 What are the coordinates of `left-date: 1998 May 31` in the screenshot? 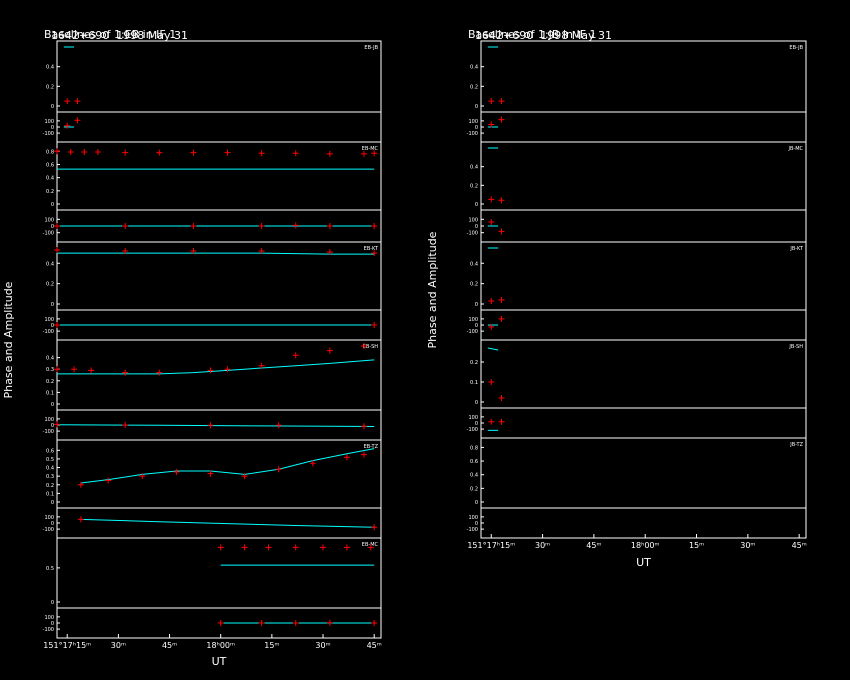 It's located at (152, 35).